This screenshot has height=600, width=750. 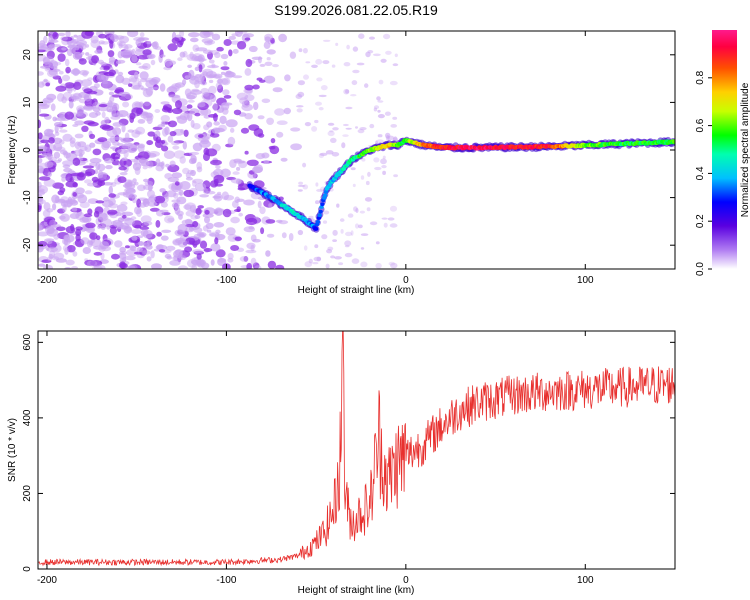 What do you see at coordinates (27, 55) in the screenshot?
I see `y-tick-label: 20` at bounding box center [27, 55].